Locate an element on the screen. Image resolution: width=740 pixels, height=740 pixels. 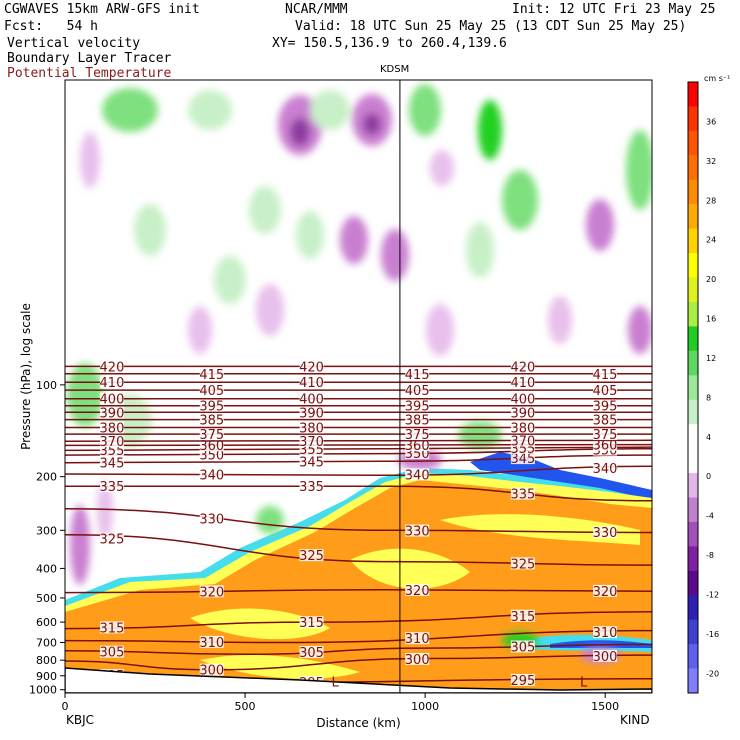
forecast-hour: Fcst: 54 h is located at coordinates (51, 26).